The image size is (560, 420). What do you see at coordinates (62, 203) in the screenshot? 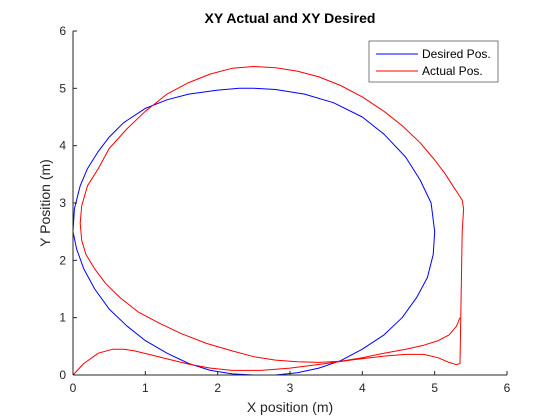
I see `y-tick-label: 3` at bounding box center [62, 203].